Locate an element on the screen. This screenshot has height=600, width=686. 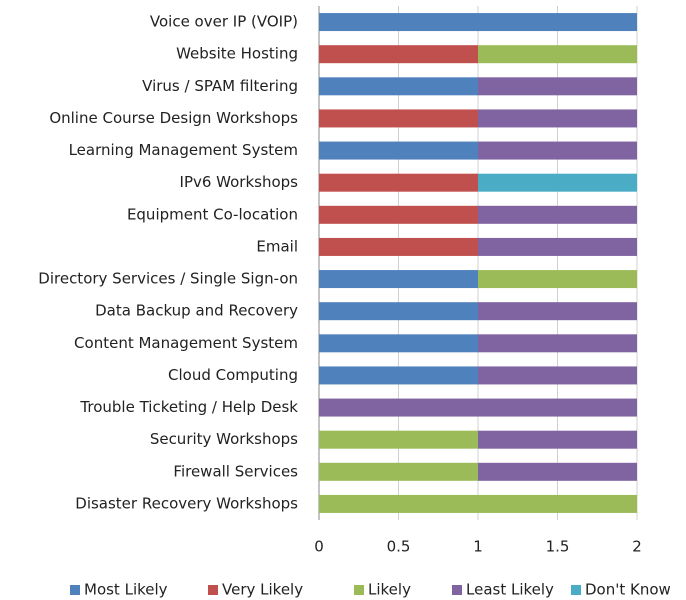
y-tick-label: Cloud Computing is located at coordinates (233, 375).